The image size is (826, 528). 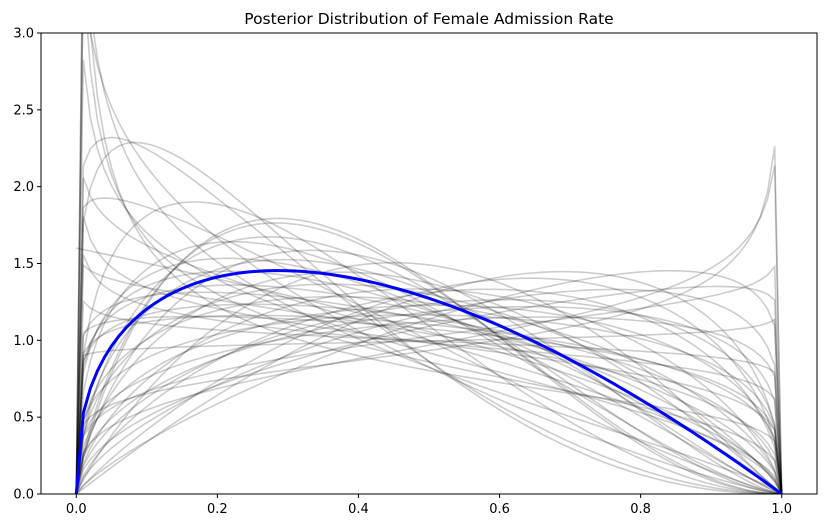 I want to click on y-tick-label-6: 3.0, so click(x=23, y=34).